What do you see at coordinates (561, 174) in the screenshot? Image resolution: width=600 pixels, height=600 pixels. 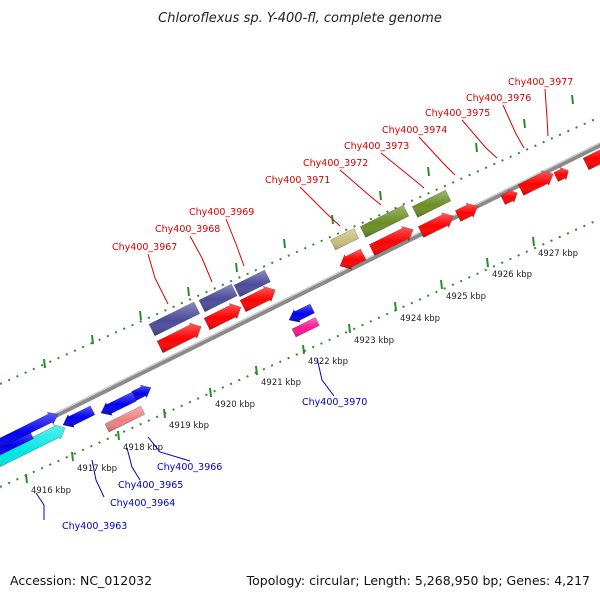 I see `gene-3976b-cds-shading` at bounding box center [561, 174].